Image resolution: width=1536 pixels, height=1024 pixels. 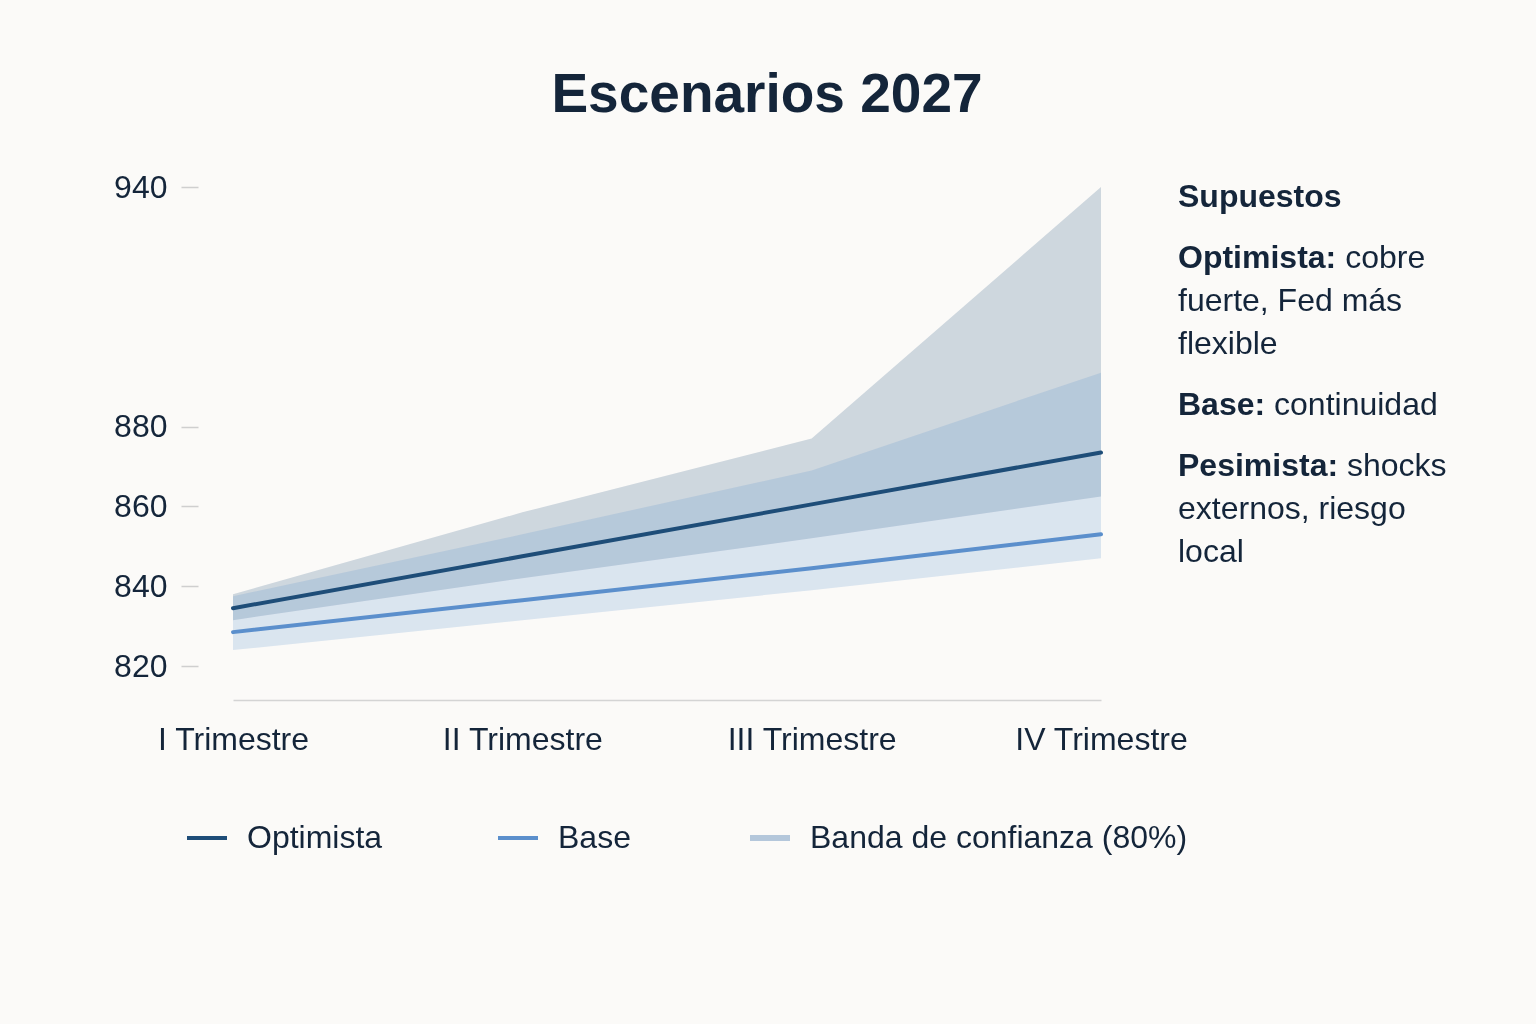 I want to click on chart-title: Escenarios 2027, so click(x=767, y=93).